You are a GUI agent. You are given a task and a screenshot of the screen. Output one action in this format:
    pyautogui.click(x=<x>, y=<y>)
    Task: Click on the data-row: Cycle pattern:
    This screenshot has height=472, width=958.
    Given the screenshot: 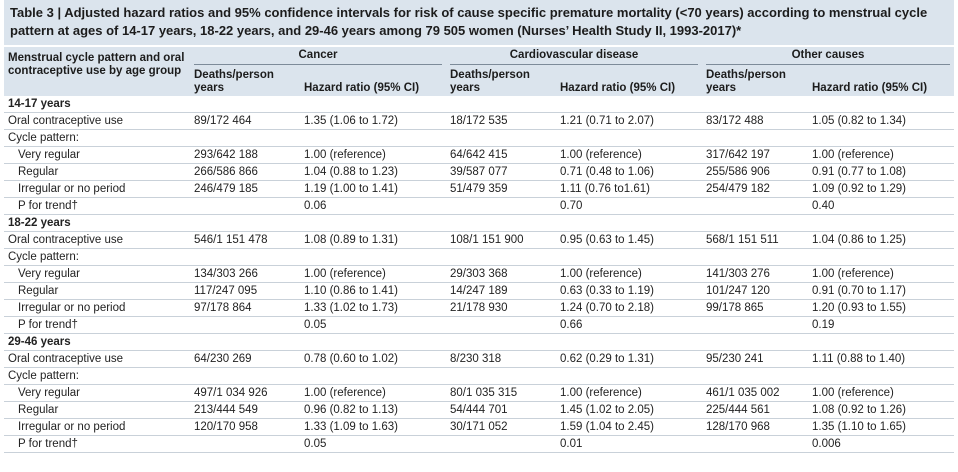 What is the action you would take?
    pyautogui.click(x=479, y=138)
    